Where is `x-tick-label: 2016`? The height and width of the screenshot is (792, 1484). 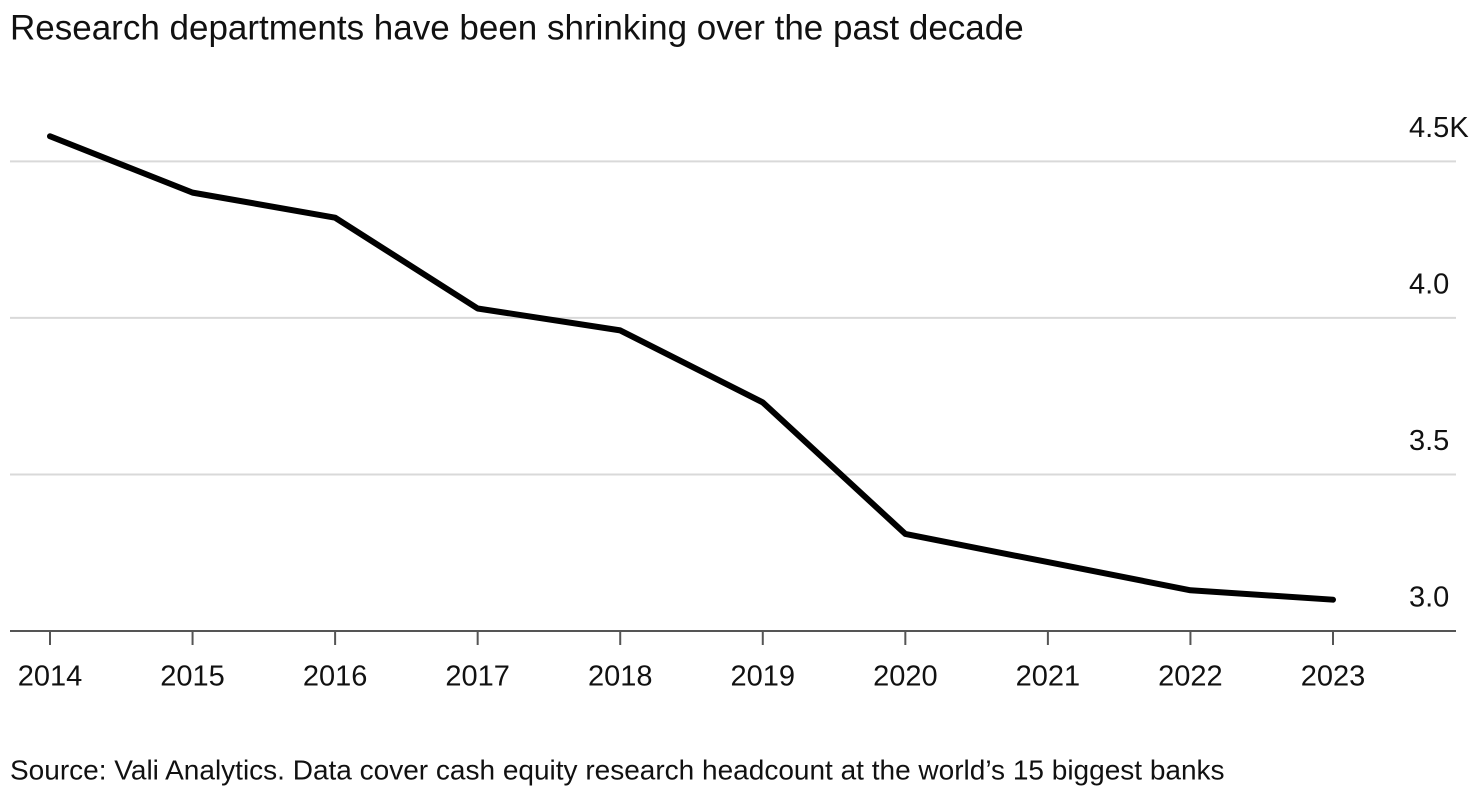 x-tick-label: 2016 is located at coordinates (335, 677).